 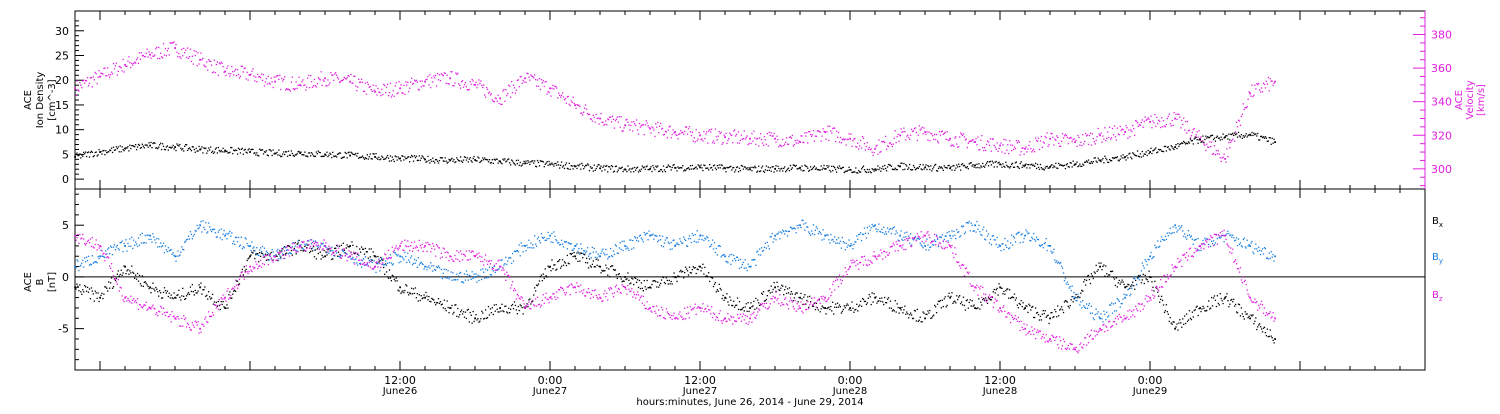 What do you see at coordinates (62, 130) in the screenshot?
I see `left-y-tick-label: 10` at bounding box center [62, 130].